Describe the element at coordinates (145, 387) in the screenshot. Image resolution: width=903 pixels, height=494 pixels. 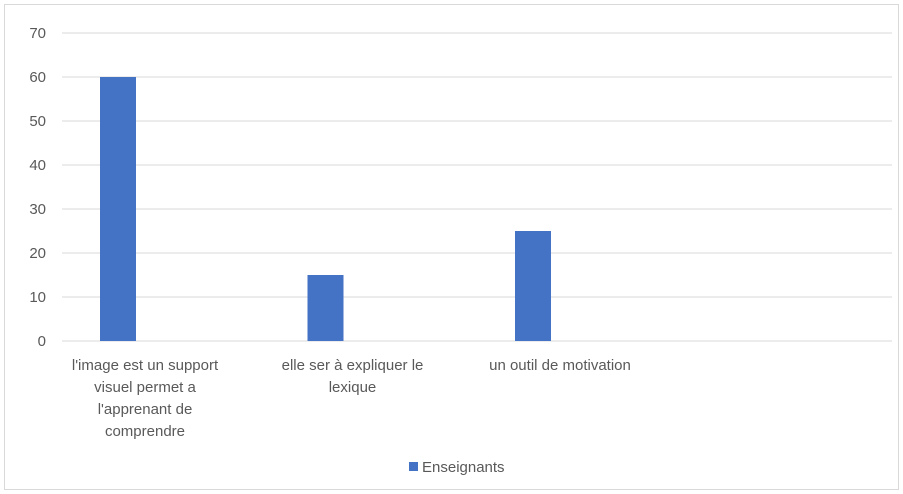
I see `x-tick-label: visuel permet a` at that location.